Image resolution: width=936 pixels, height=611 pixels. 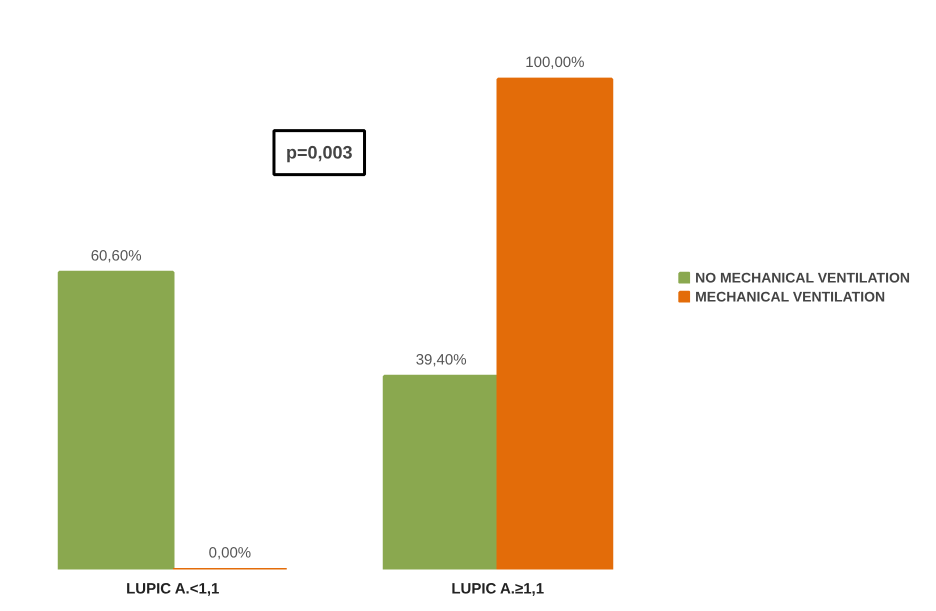 What do you see at coordinates (173, 589) in the screenshot?
I see `x-tick-label: LUPIC A.<1,1` at bounding box center [173, 589].